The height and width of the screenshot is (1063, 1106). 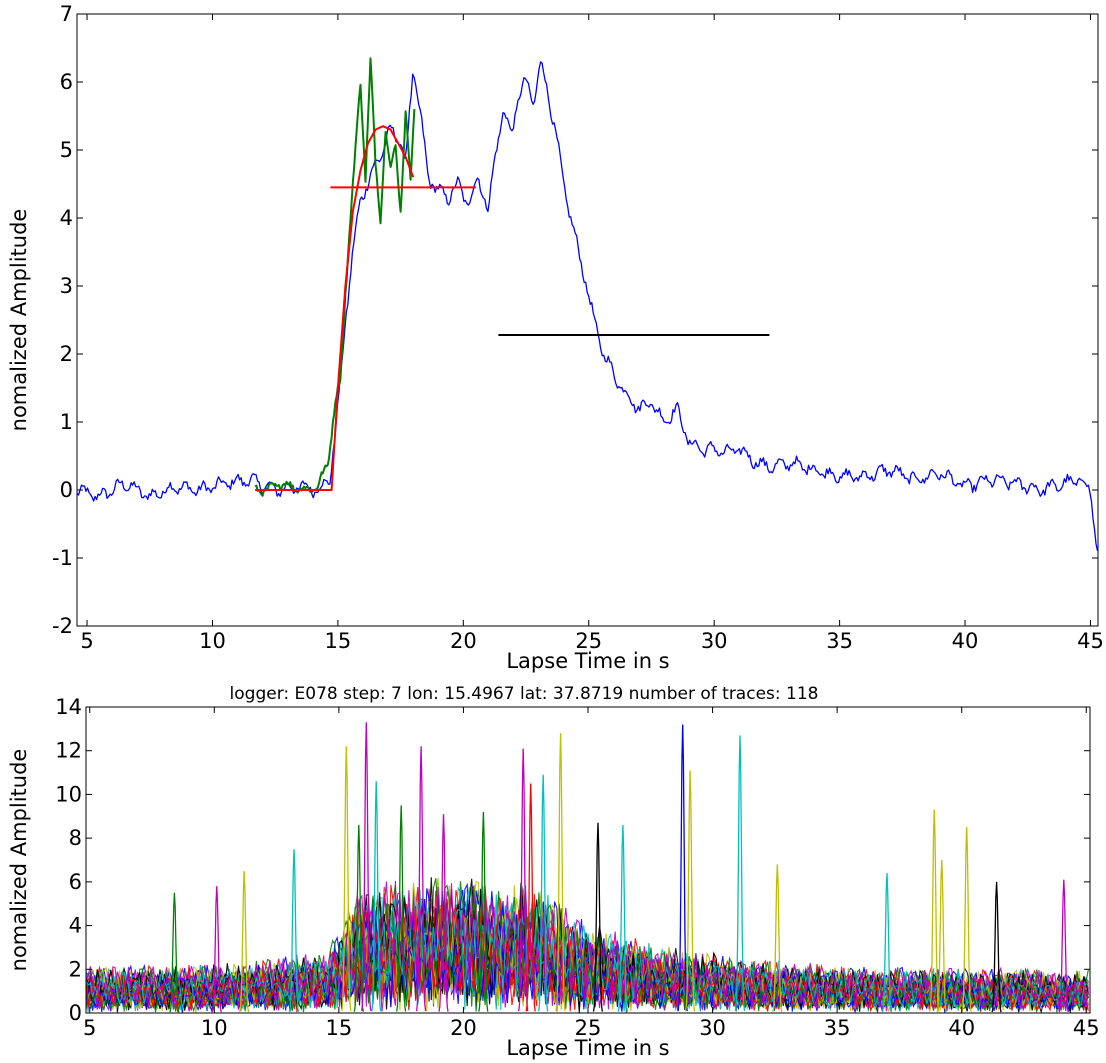 What do you see at coordinates (68, 794) in the screenshot?
I see `y-tick-label: 10` at bounding box center [68, 794].